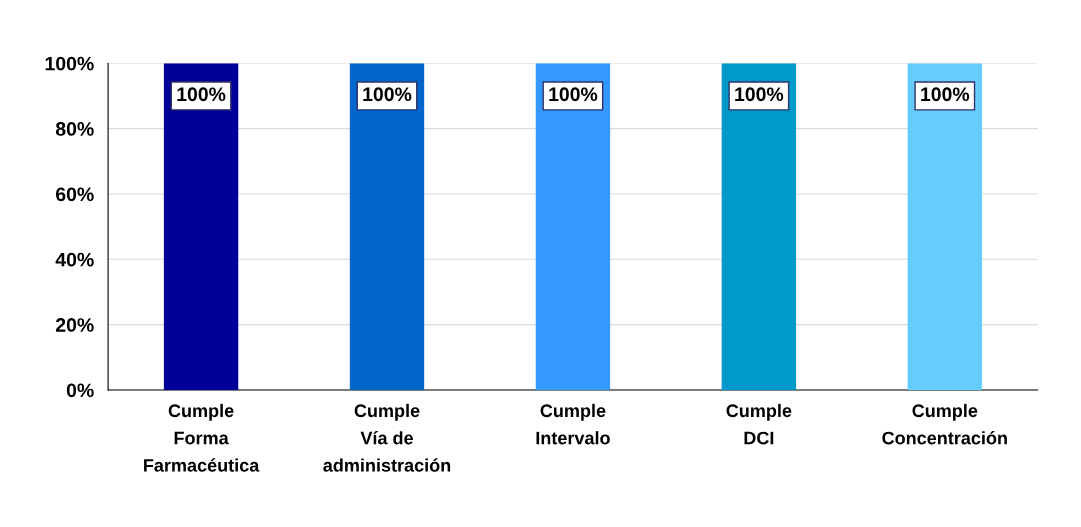 This screenshot has height=527, width=1081. What do you see at coordinates (69, 63) in the screenshot?
I see `y-tick-label: 100%` at bounding box center [69, 63].